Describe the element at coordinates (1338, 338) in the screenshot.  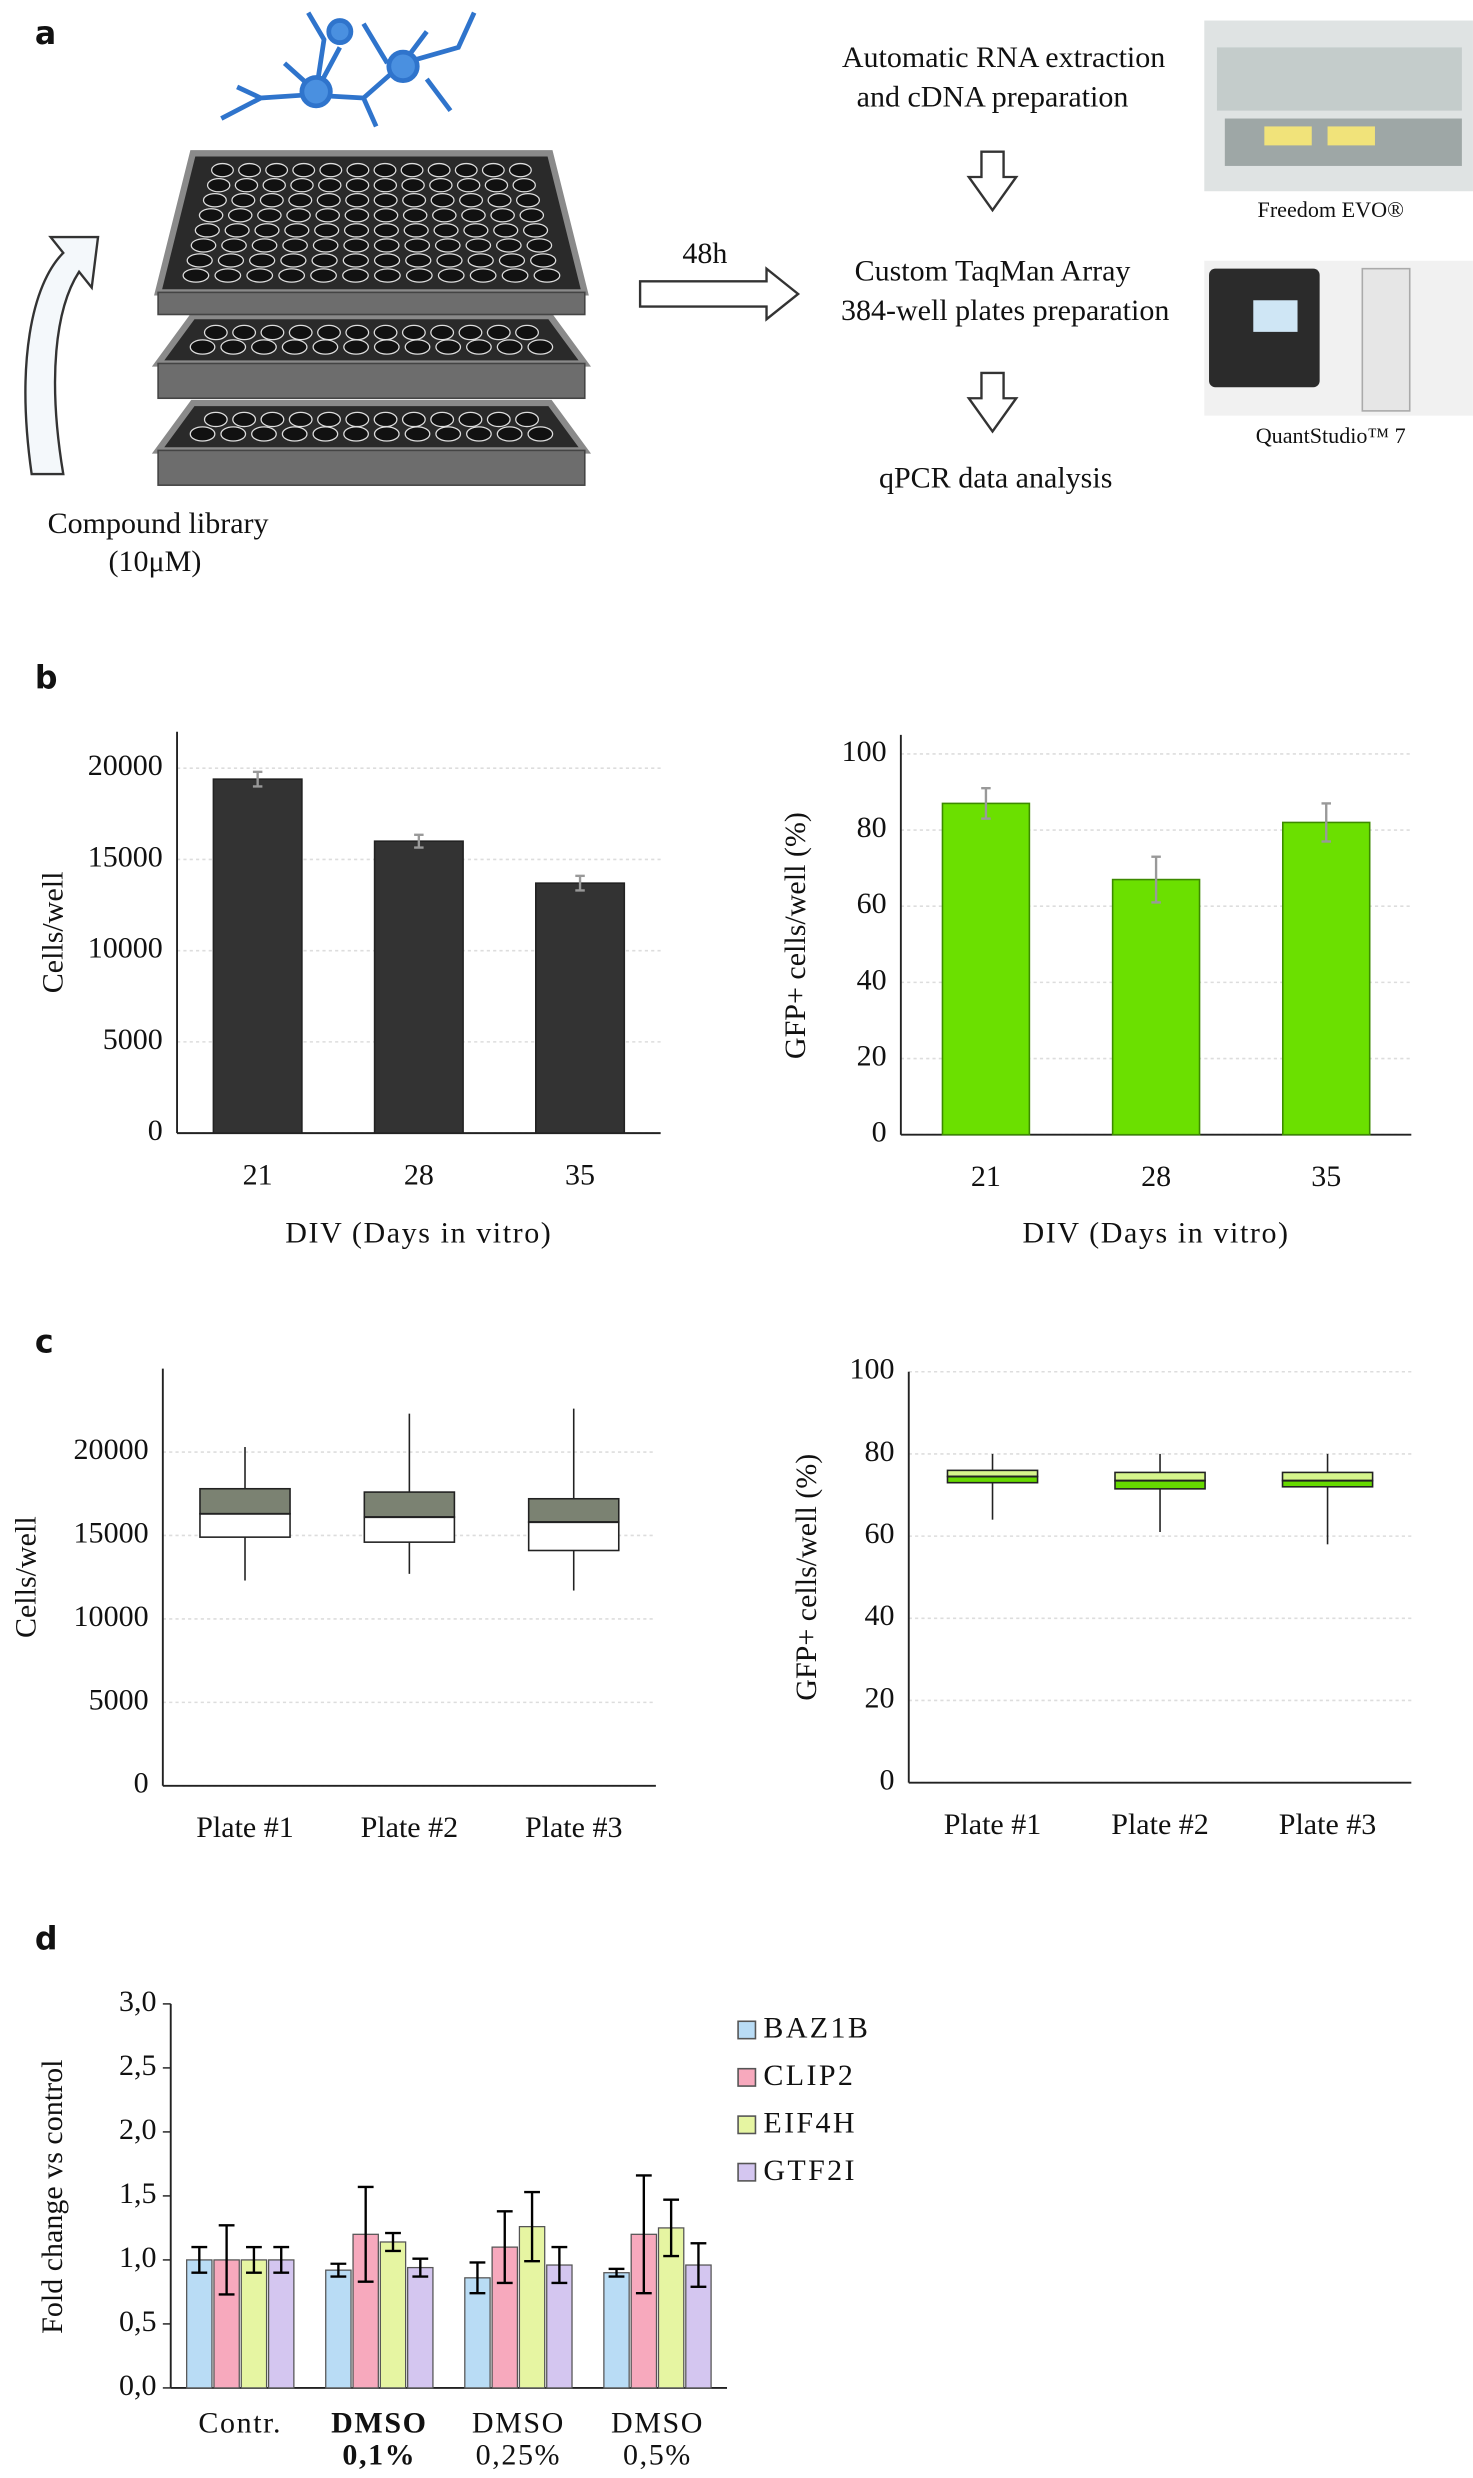
I see `quantstudio-photo` at that location.